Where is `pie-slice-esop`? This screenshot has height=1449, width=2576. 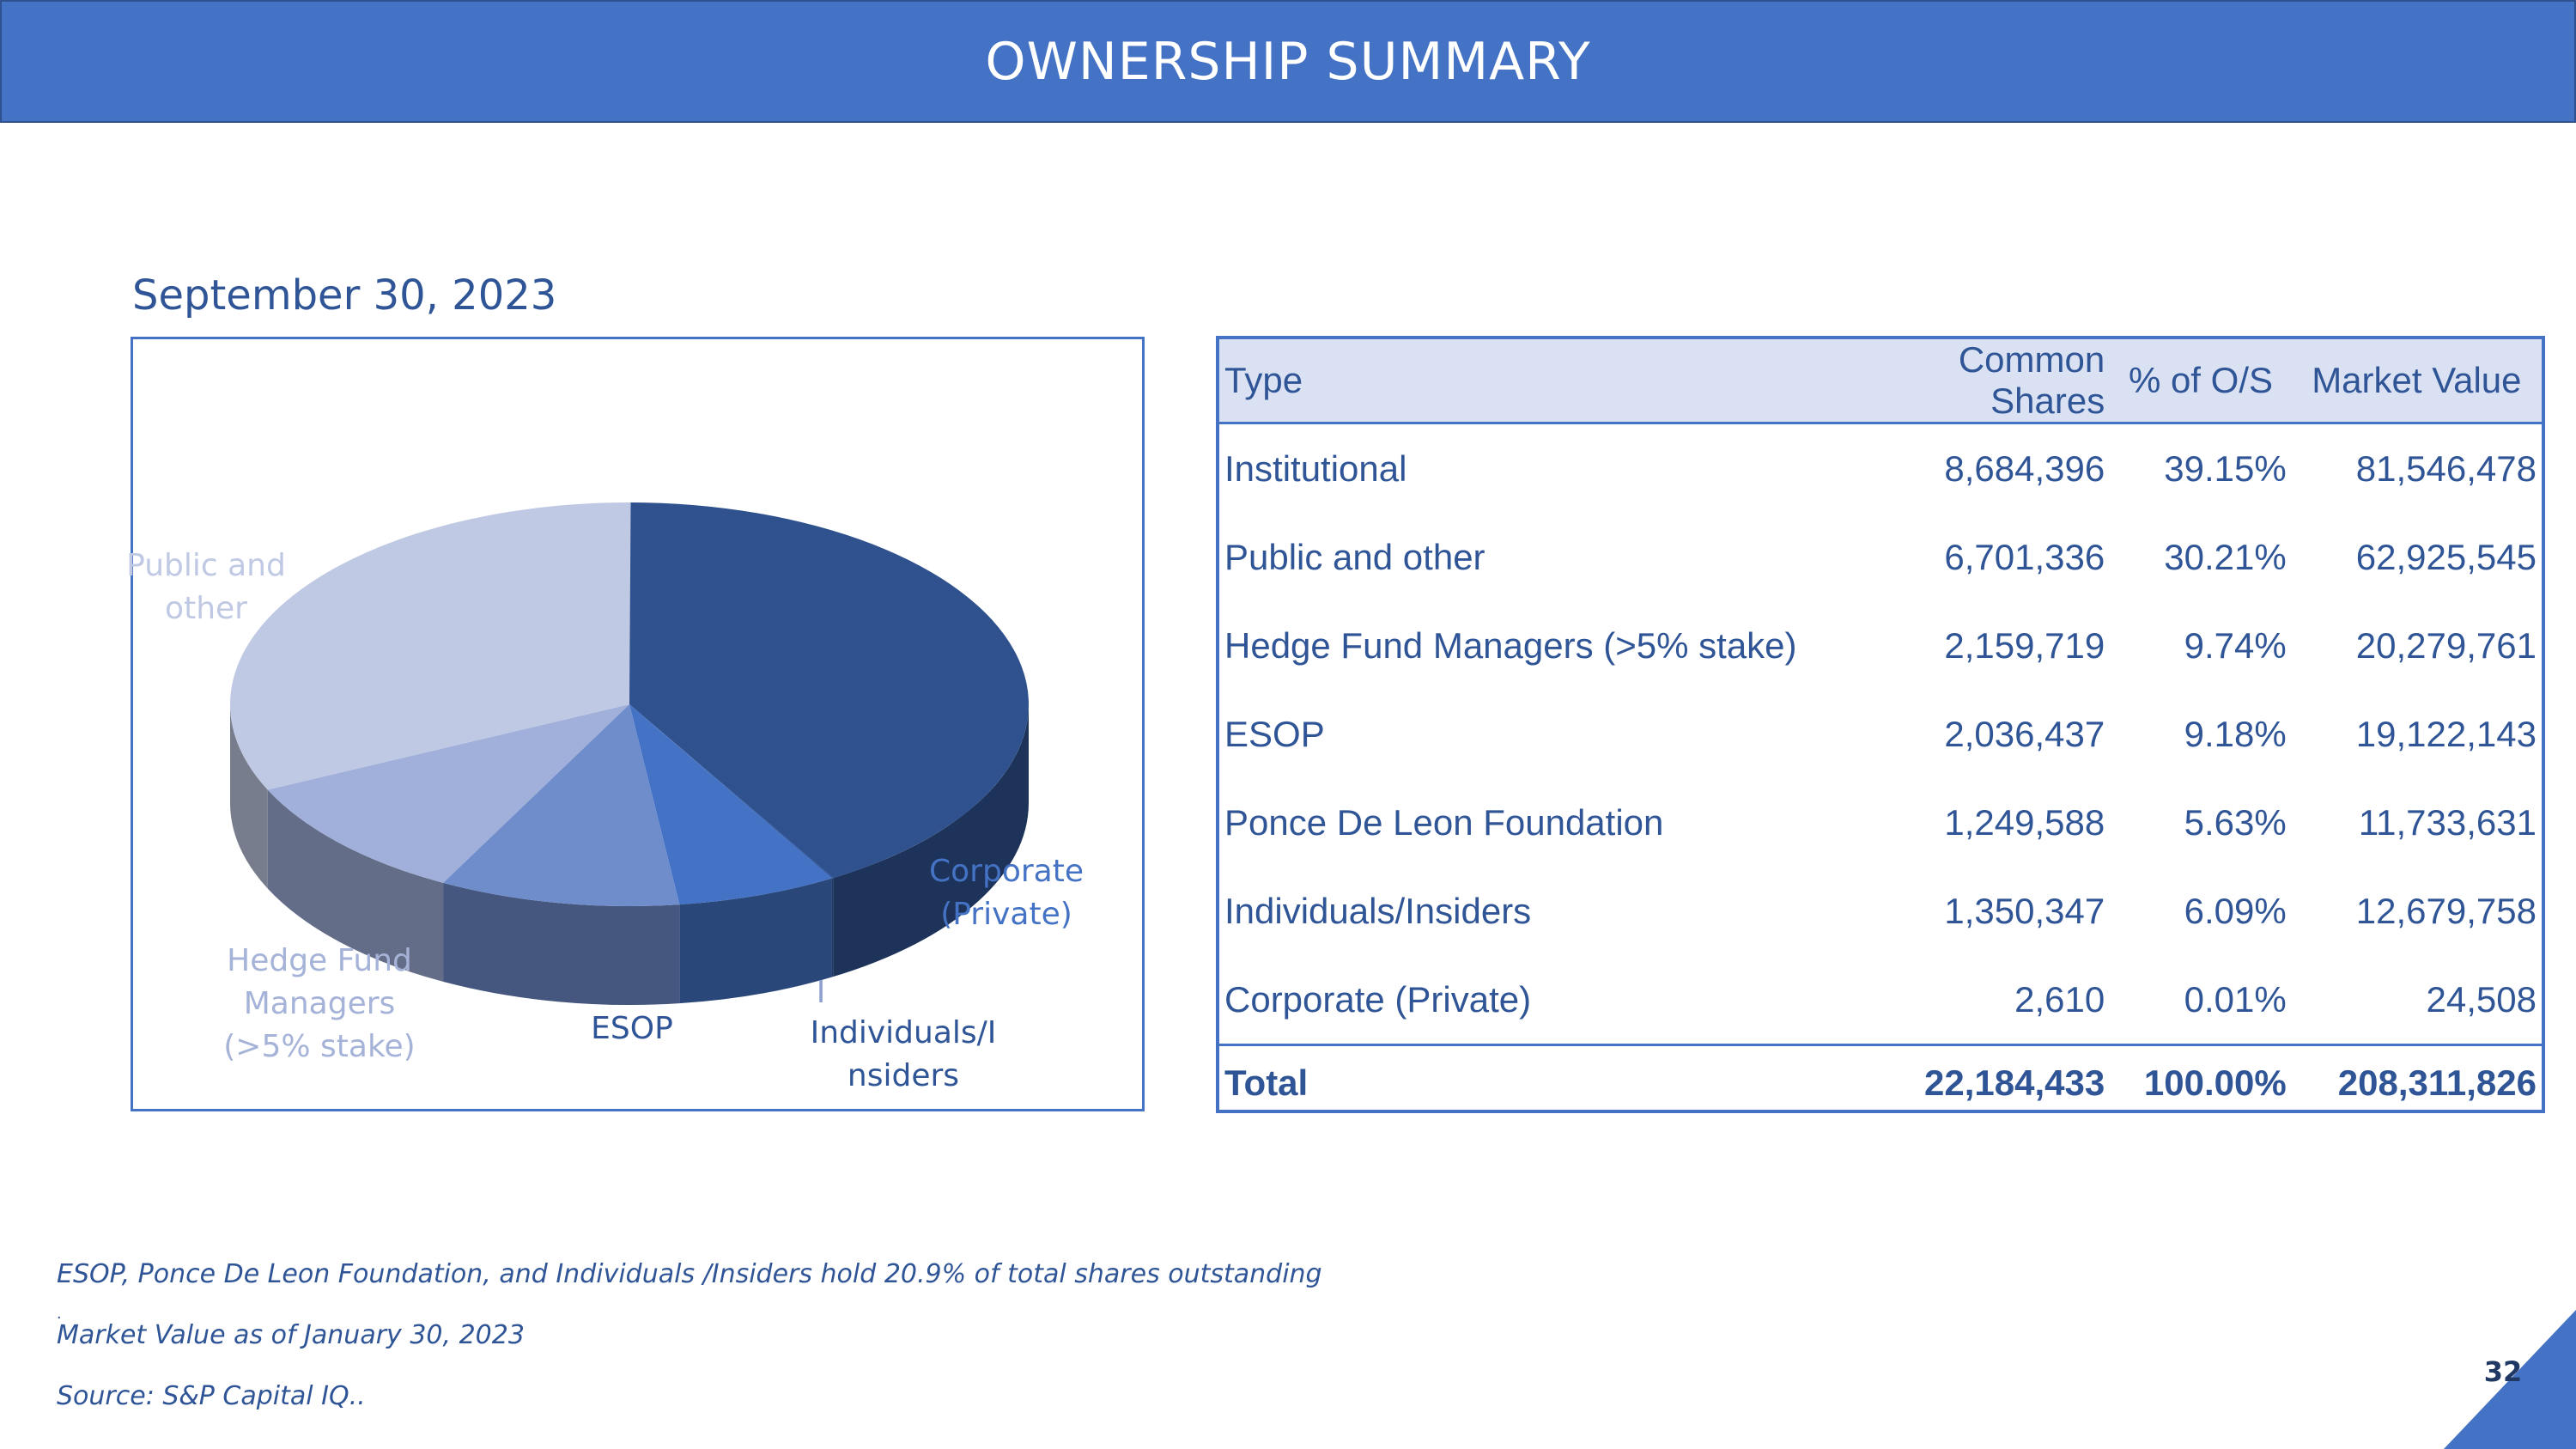 pie-slice-esop is located at coordinates (561, 805).